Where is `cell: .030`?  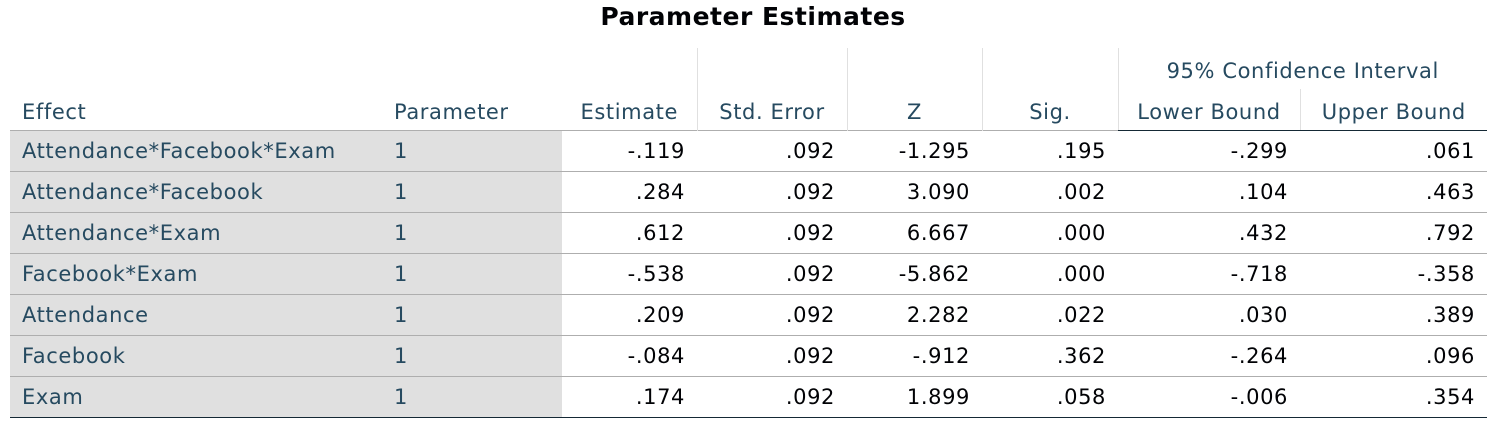
cell: .030 is located at coordinates (1209, 314).